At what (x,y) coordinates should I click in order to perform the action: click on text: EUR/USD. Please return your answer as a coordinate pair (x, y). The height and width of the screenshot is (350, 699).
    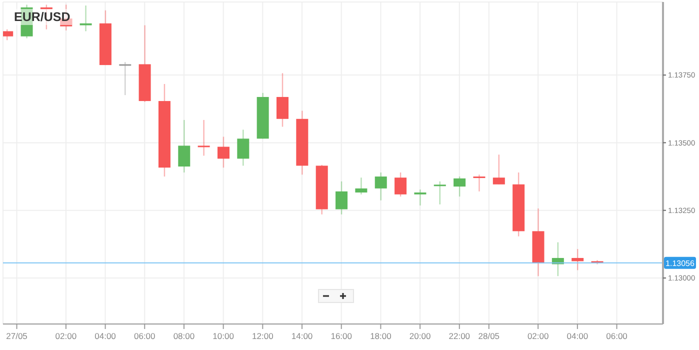
    Looking at the image, I should click on (42, 17).